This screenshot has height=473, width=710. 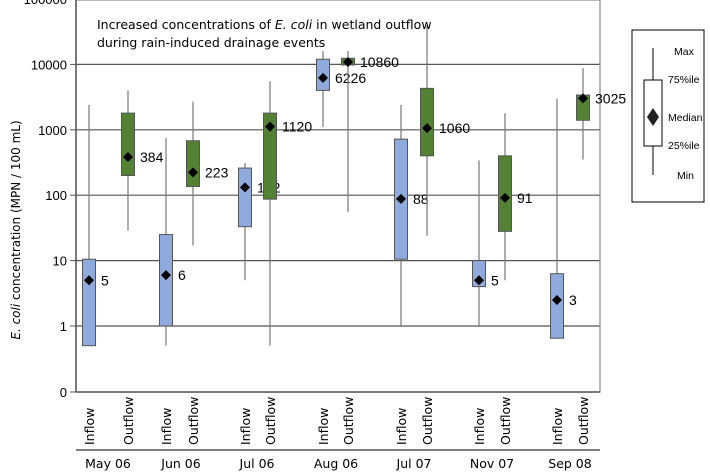 I want to click on legend-median-marker, so click(x=653, y=117).